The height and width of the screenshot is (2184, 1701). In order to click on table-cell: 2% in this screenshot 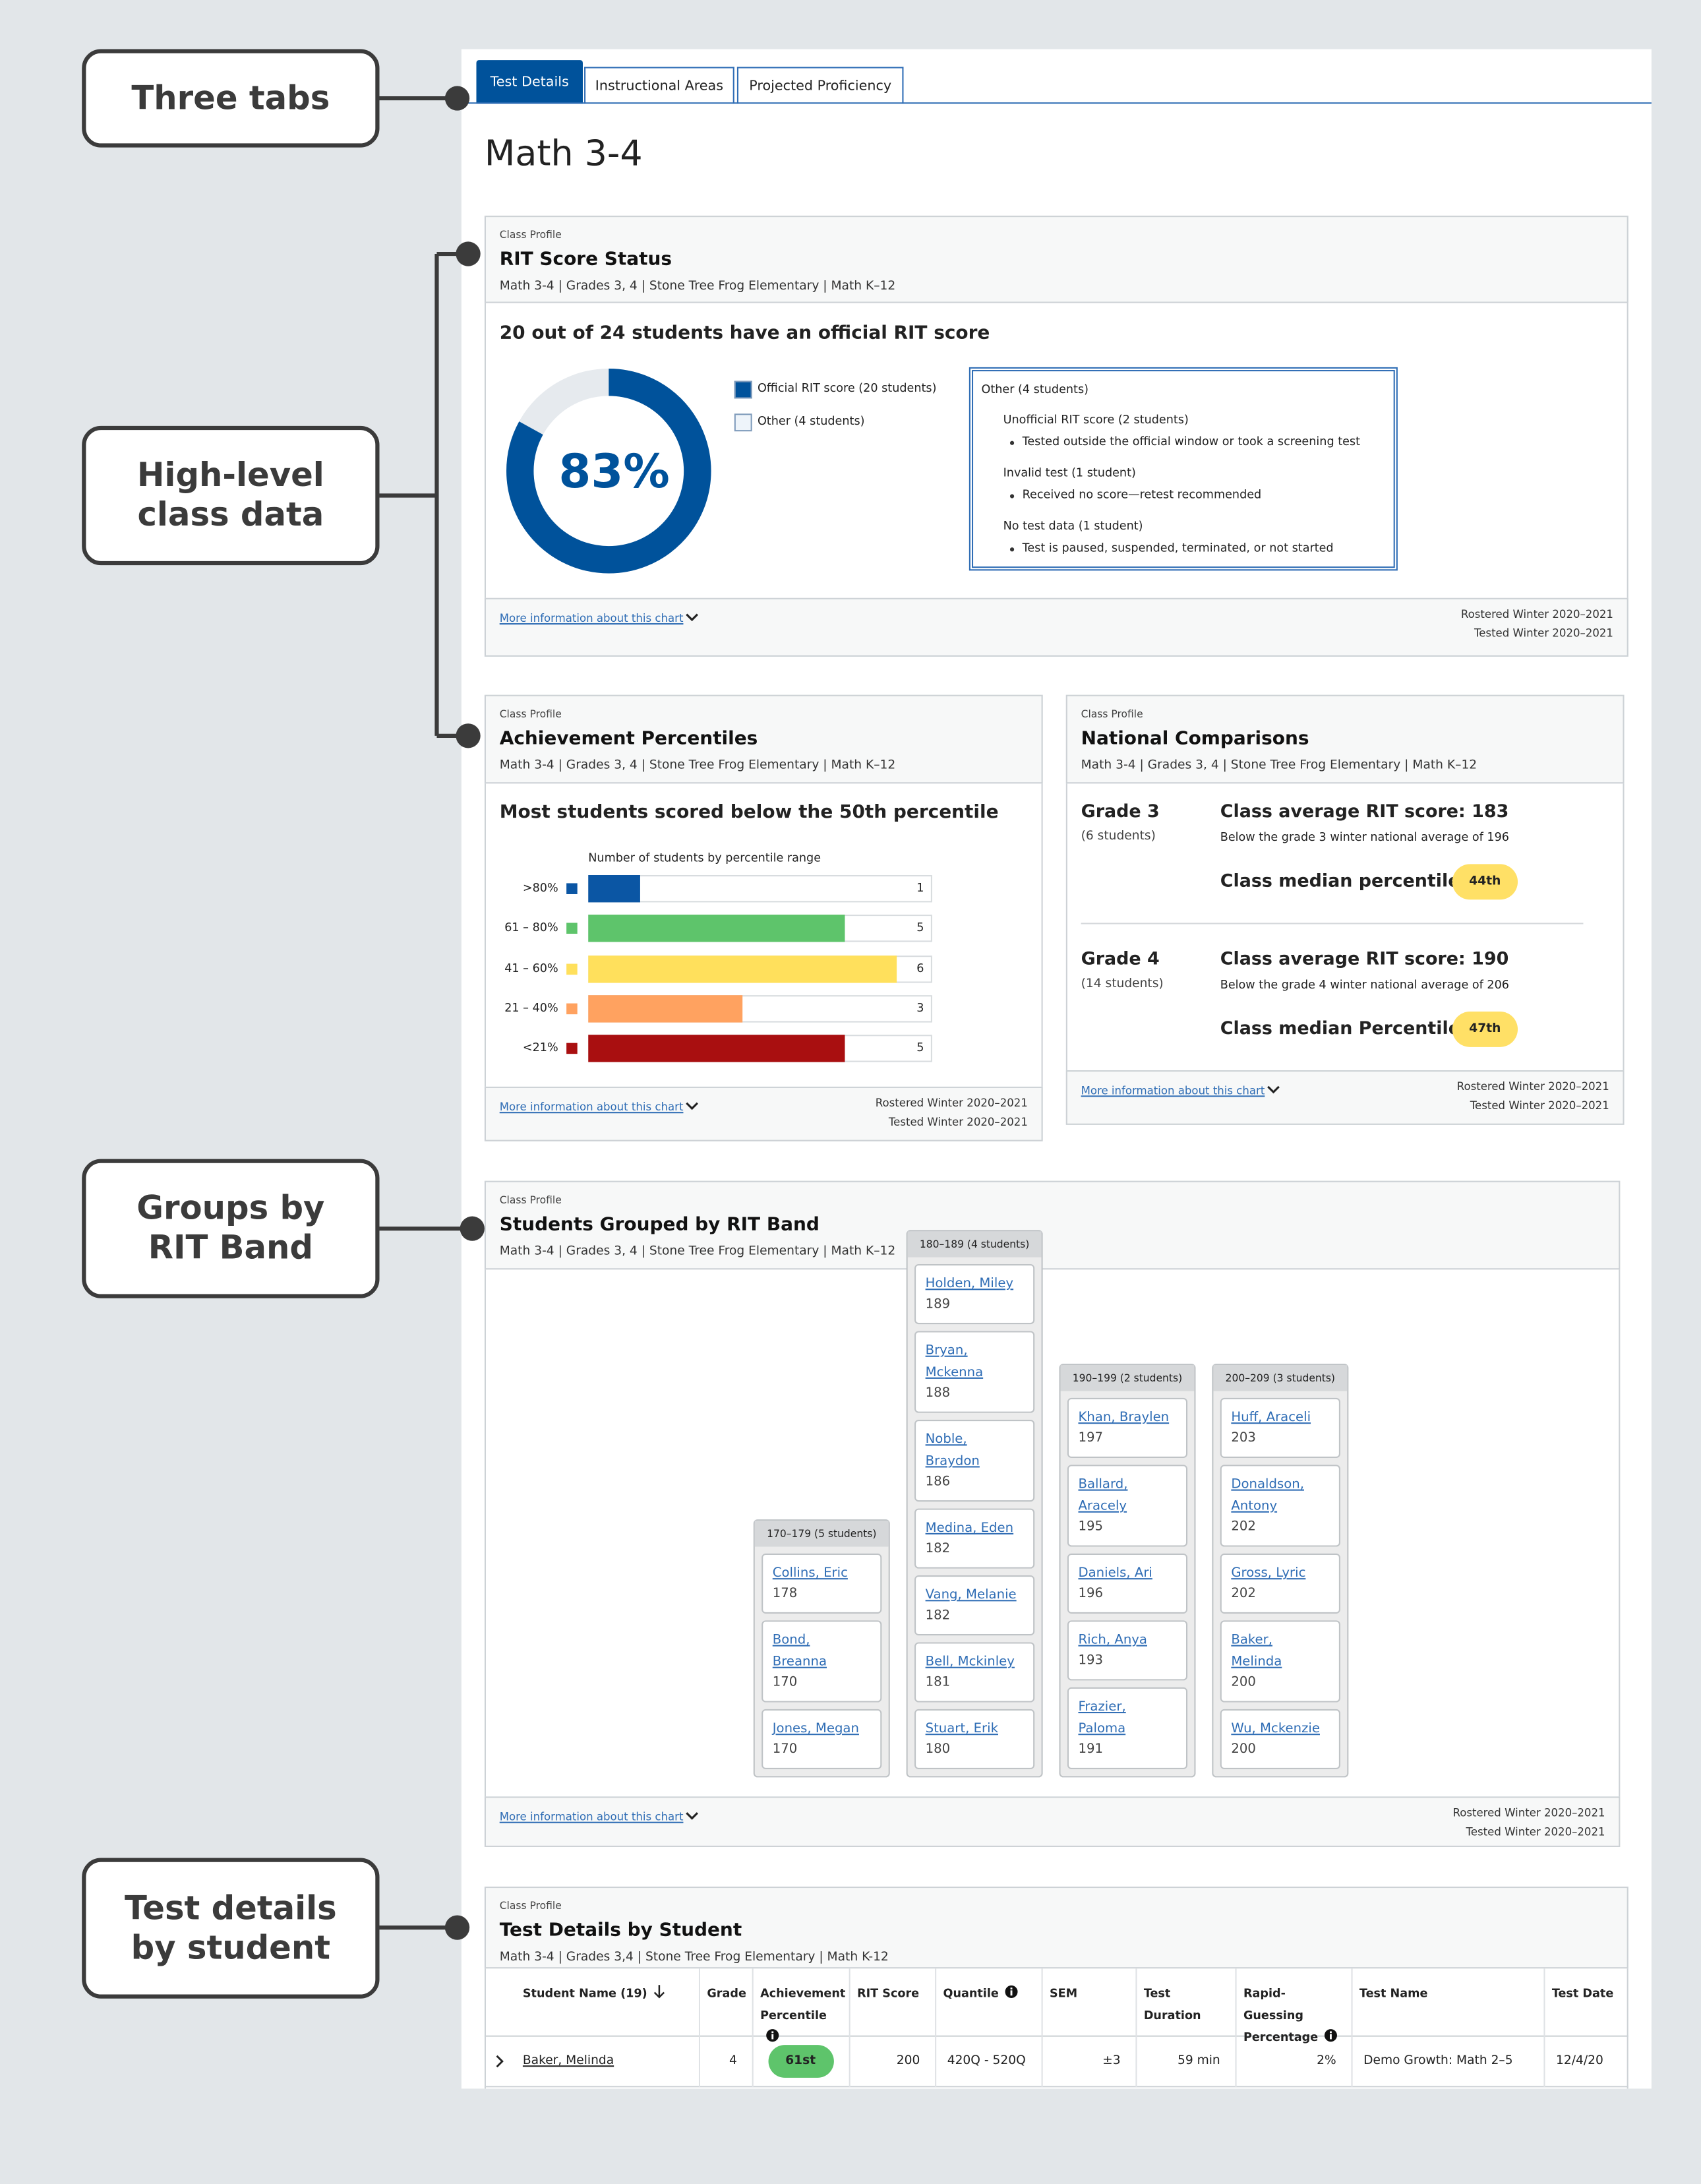, I will do `click(1326, 2061)`.